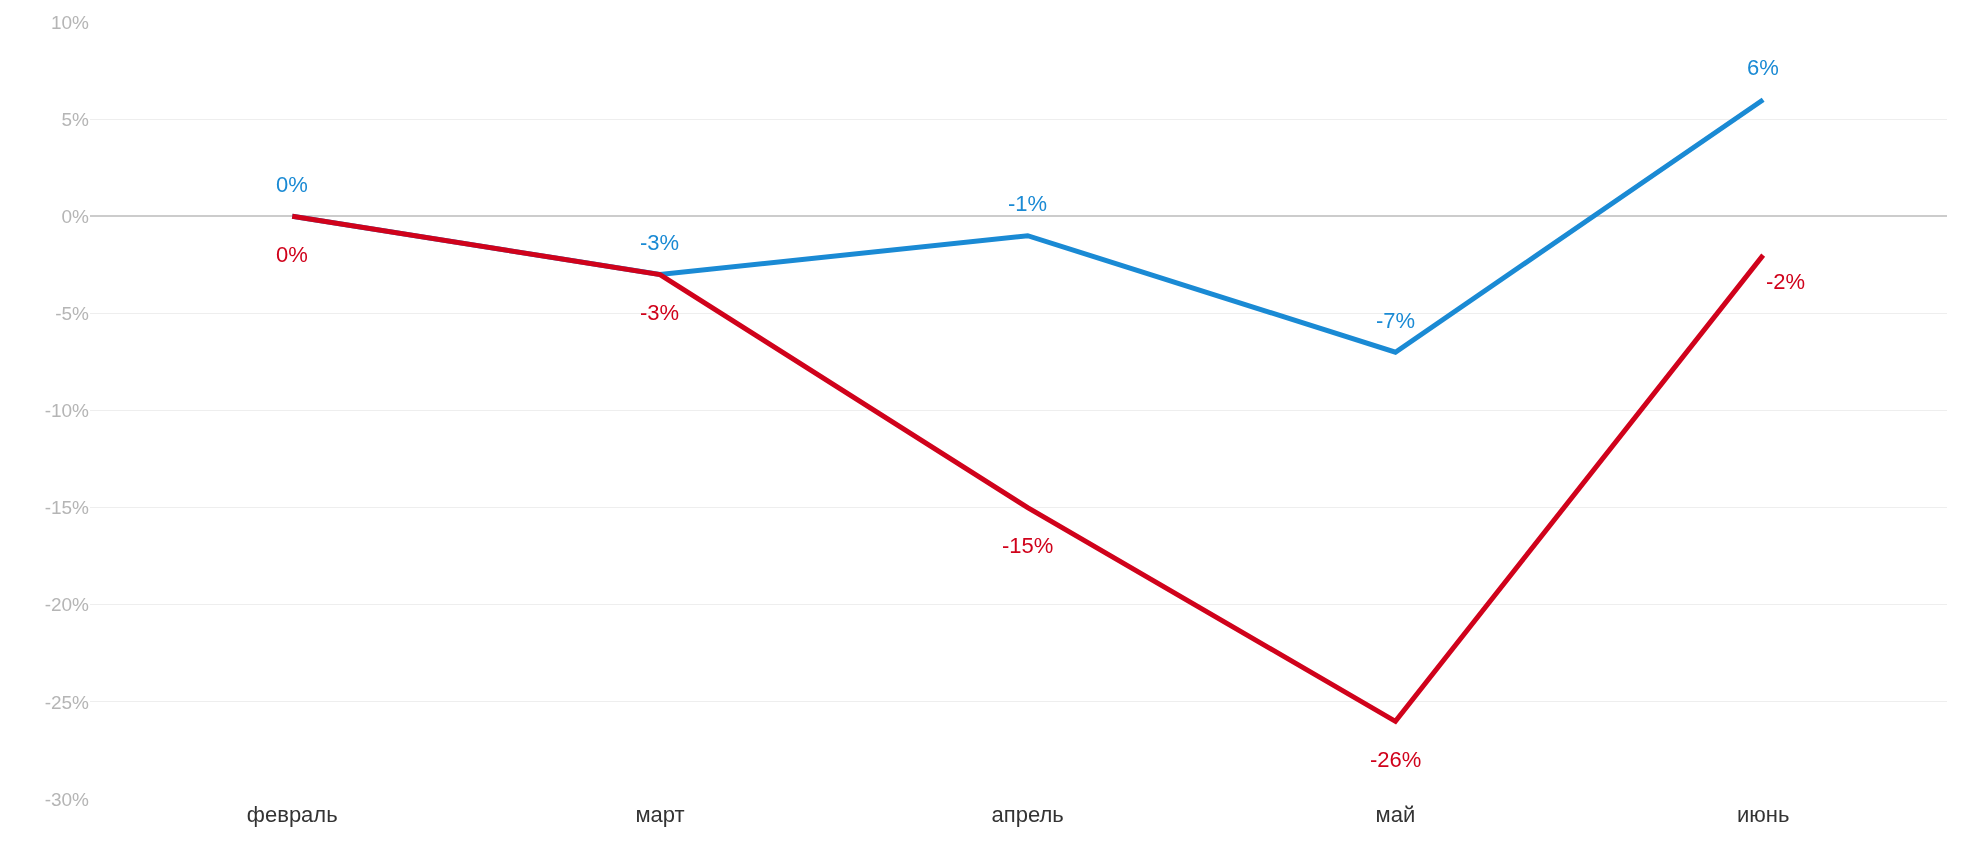 Image resolution: width=1977 pixels, height=859 pixels. What do you see at coordinates (67, 411) in the screenshot?
I see `y-tick-label: -10%` at bounding box center [67, 411].